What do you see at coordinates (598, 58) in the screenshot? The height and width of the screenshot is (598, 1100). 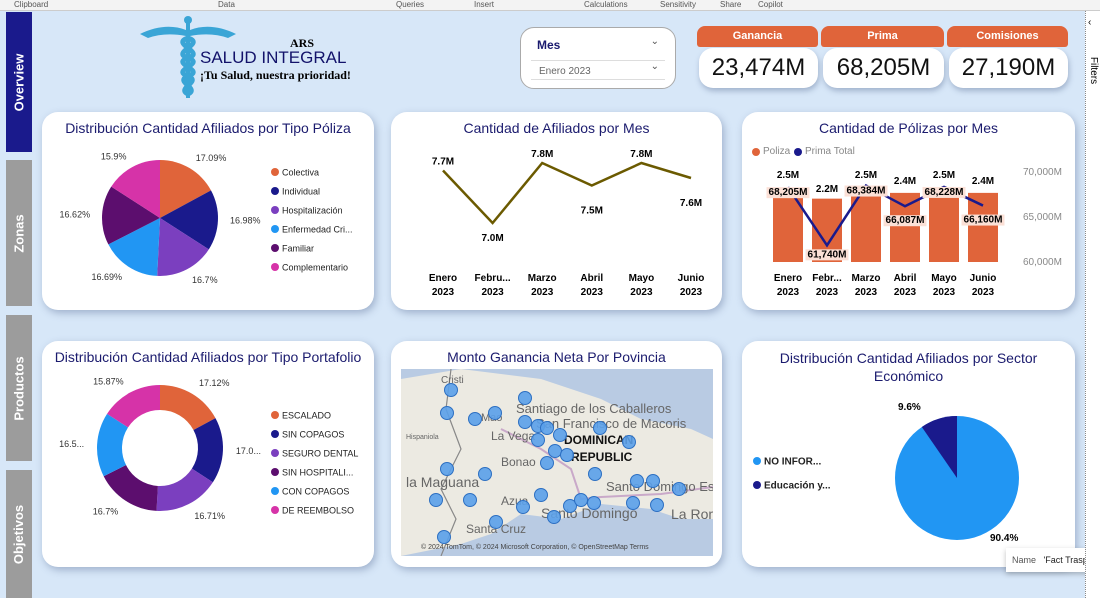 I see `month-slicer: Mes ⌄ Enero 2023 ⌄` at bounding box center [598, 58].